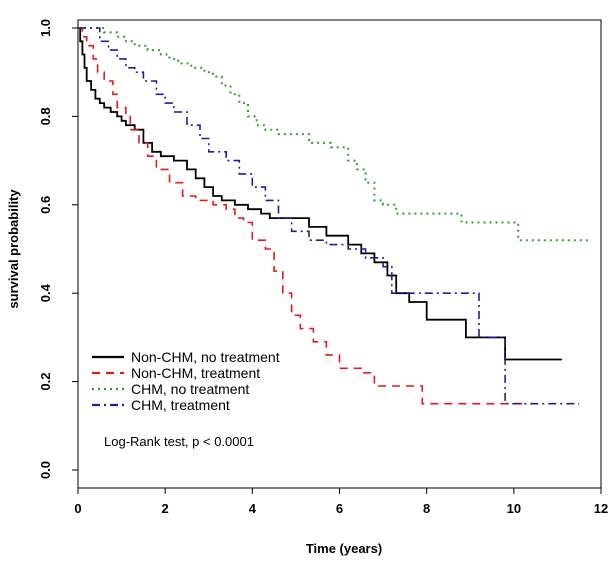  I want to click on y-tick-label: 0.2, so click(45, 382).